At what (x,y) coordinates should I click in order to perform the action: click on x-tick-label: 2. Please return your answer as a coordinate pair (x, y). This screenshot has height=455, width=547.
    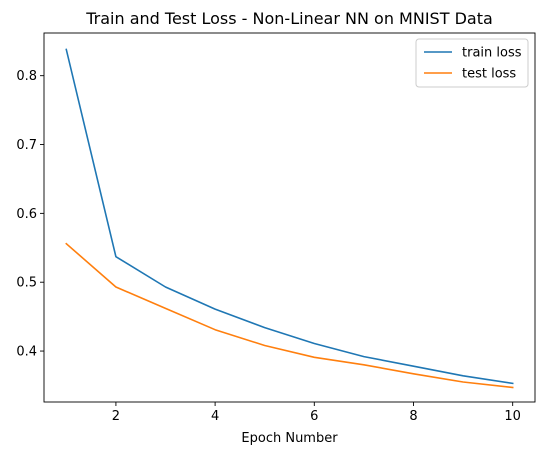
    Looking at the image, I should click on (116, 416).